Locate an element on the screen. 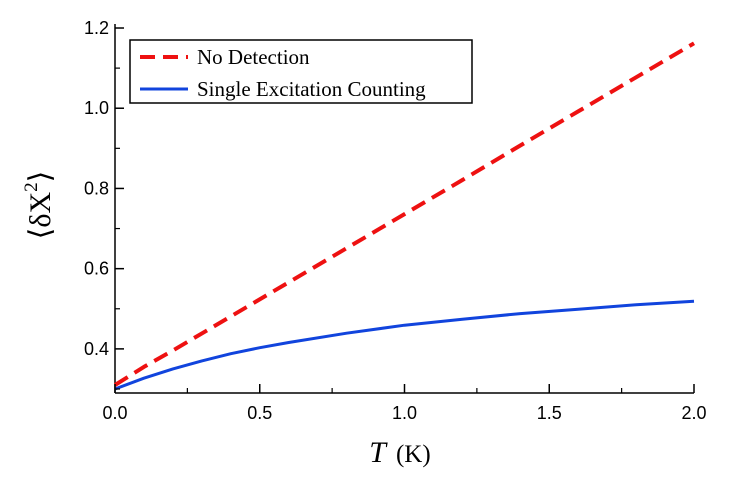 Image resolution: width=747 pixels, height=479 pixels. x-tick-label: 1.5 is located at coordinates (549, 413).